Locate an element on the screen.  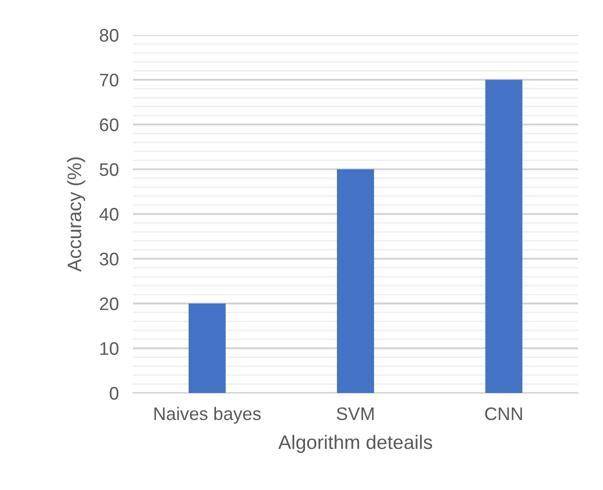
y-tick-label: 60 is located at coordinates (109, 125).